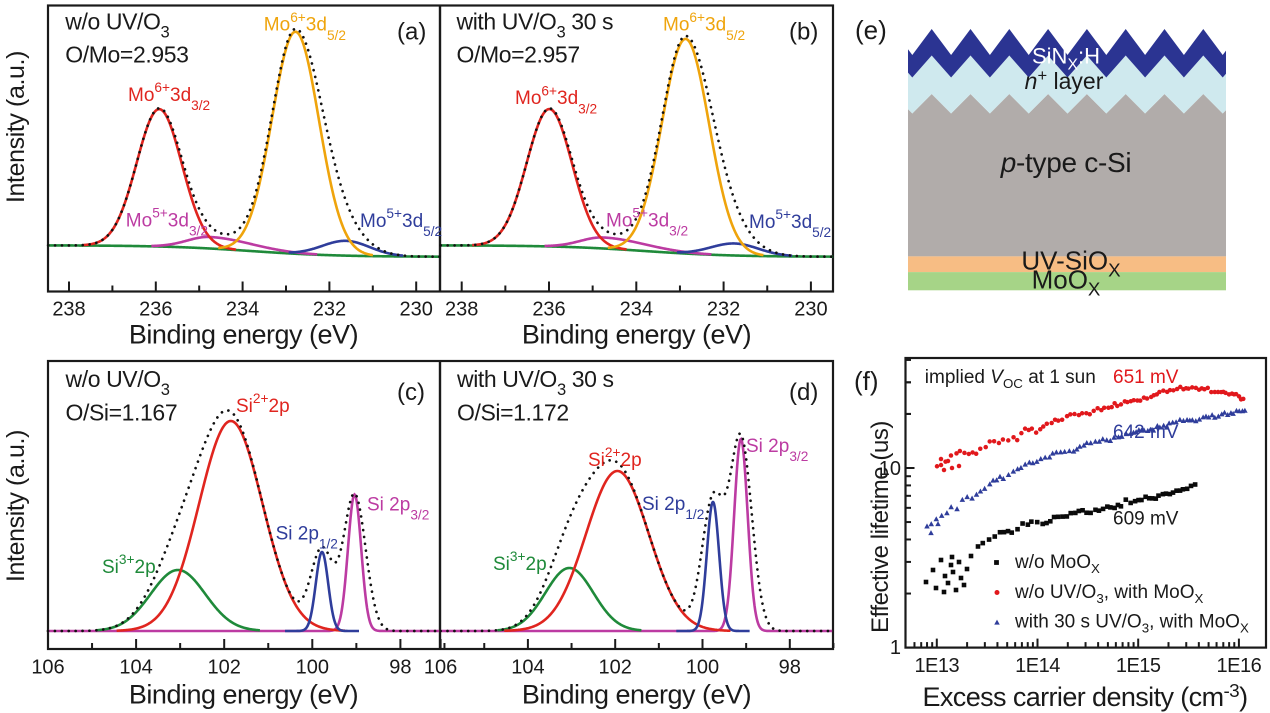 The image size is (1270, 713). What do you see at coordinates (122, 413) in the screenshot?
I see `svg-text: O/Si=1.167` at bounding box center [122, 413].